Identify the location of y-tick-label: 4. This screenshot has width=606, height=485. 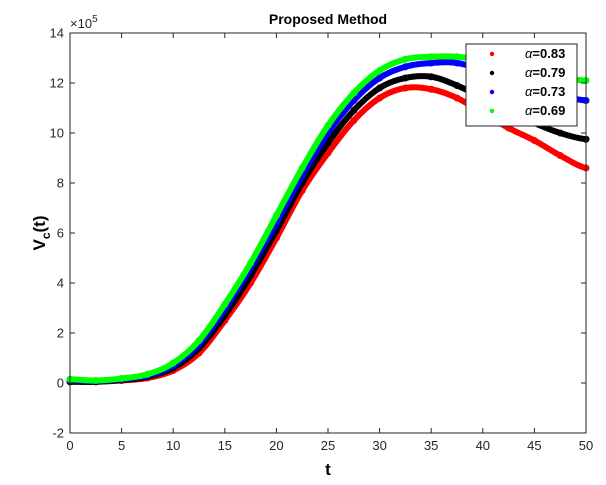
(60, 283).